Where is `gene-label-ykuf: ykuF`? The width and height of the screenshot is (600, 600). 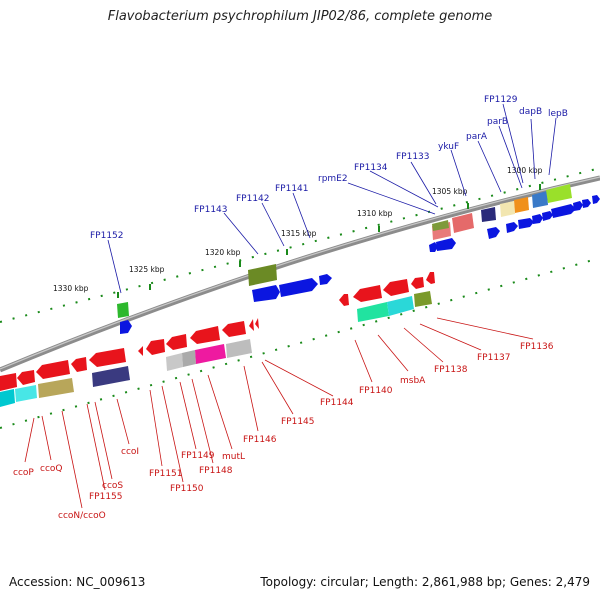
gene-label-ykuf: ykuF is located at coordinates (448, 147).